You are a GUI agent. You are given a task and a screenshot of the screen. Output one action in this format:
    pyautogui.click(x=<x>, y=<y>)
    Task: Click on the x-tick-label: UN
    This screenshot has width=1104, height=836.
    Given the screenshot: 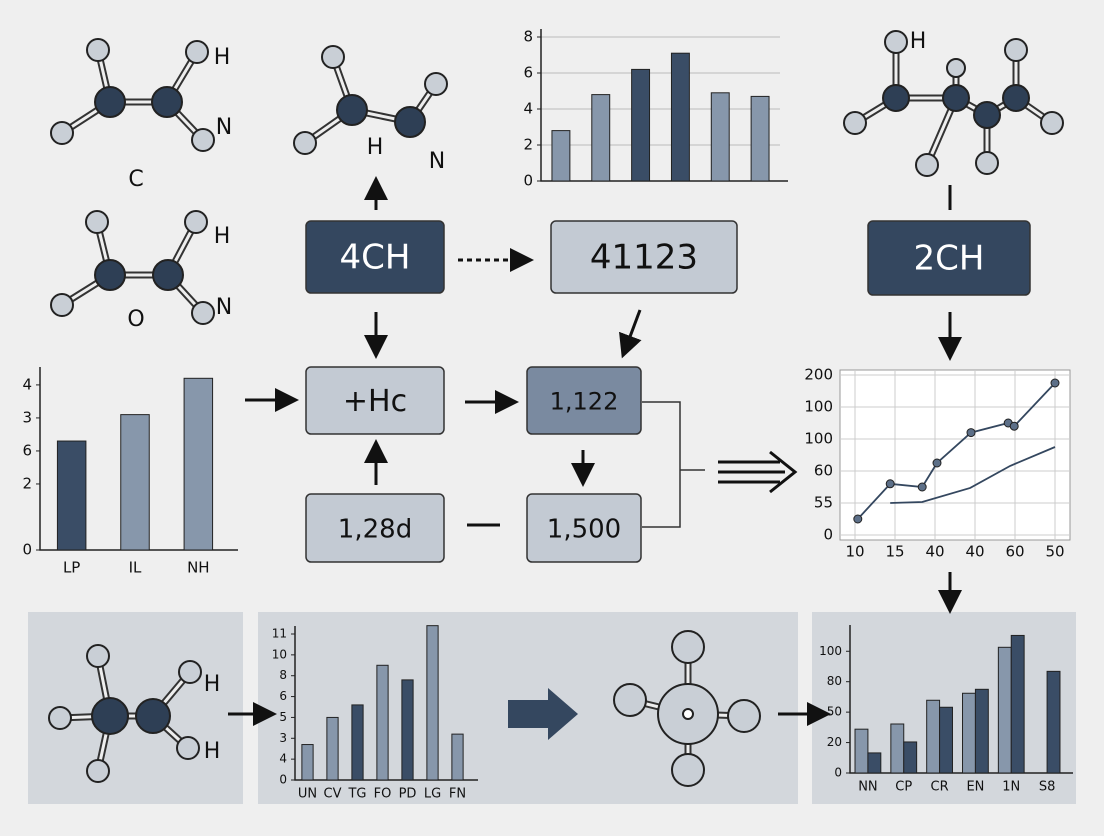 What is the action you would take?
    pyautogui.click(x=307, y=794)
    